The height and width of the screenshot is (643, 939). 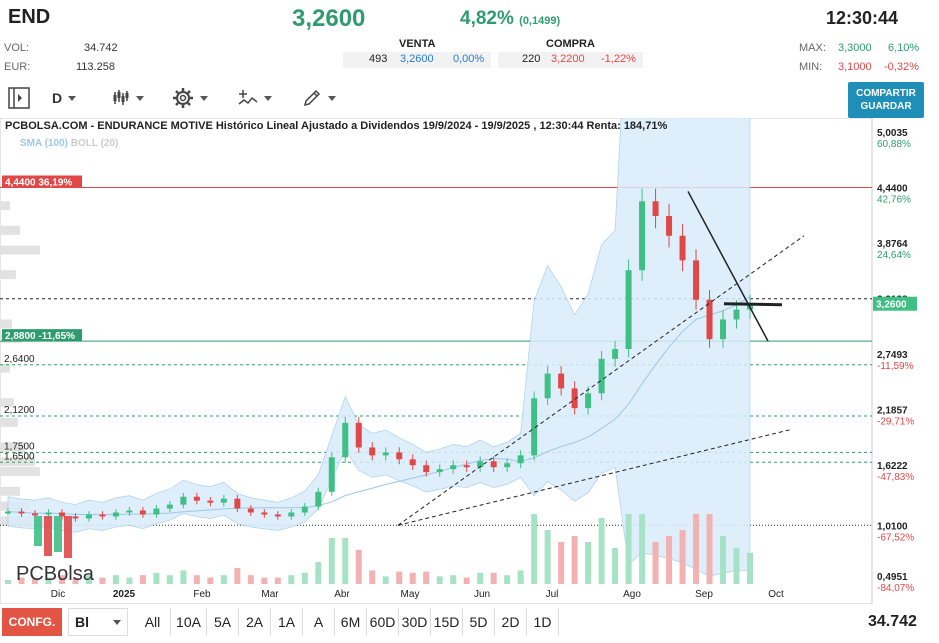 I want to click on level-label: 2,6400, so click(x=19, y=359).